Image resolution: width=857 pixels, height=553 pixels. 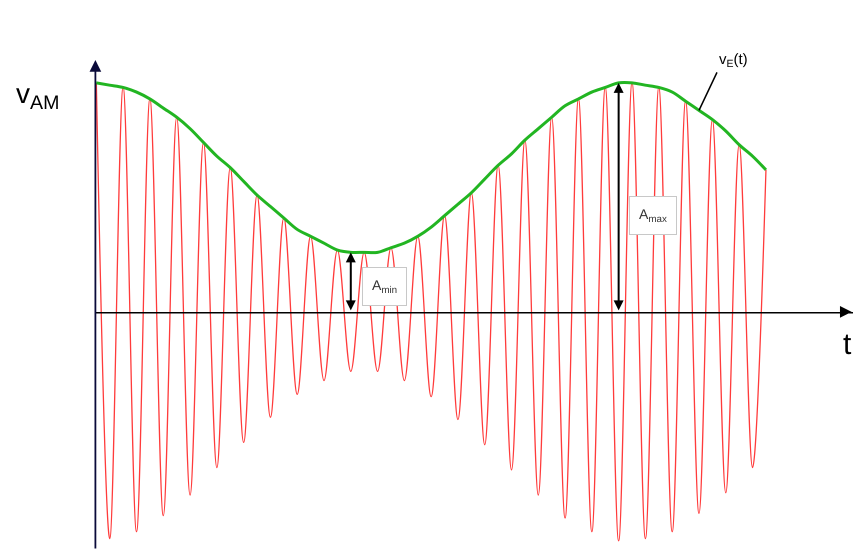 What do you see at coordinates (847, 344) in the screenshot?
I see `x-axis-title: t` at bounding box center [847, 344].